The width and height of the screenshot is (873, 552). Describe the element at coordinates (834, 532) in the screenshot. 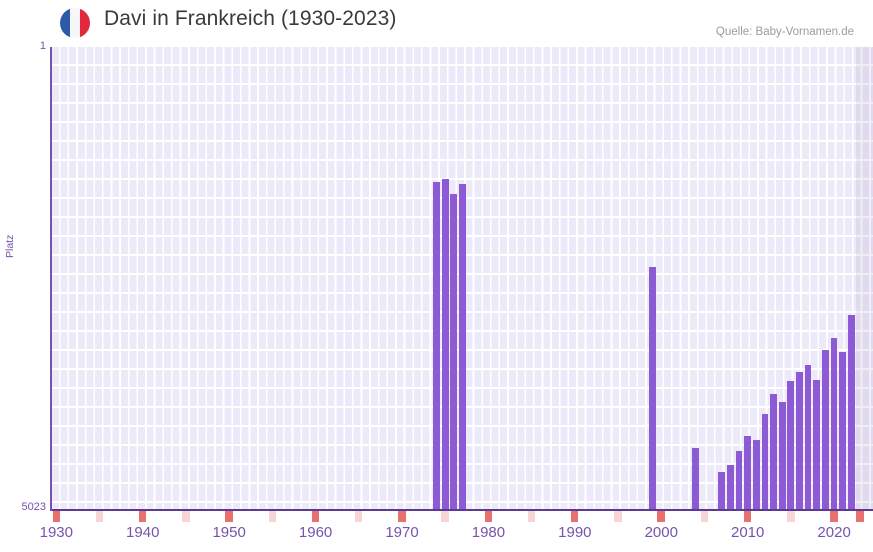

I see `x-axis-label: 2020` at that location.